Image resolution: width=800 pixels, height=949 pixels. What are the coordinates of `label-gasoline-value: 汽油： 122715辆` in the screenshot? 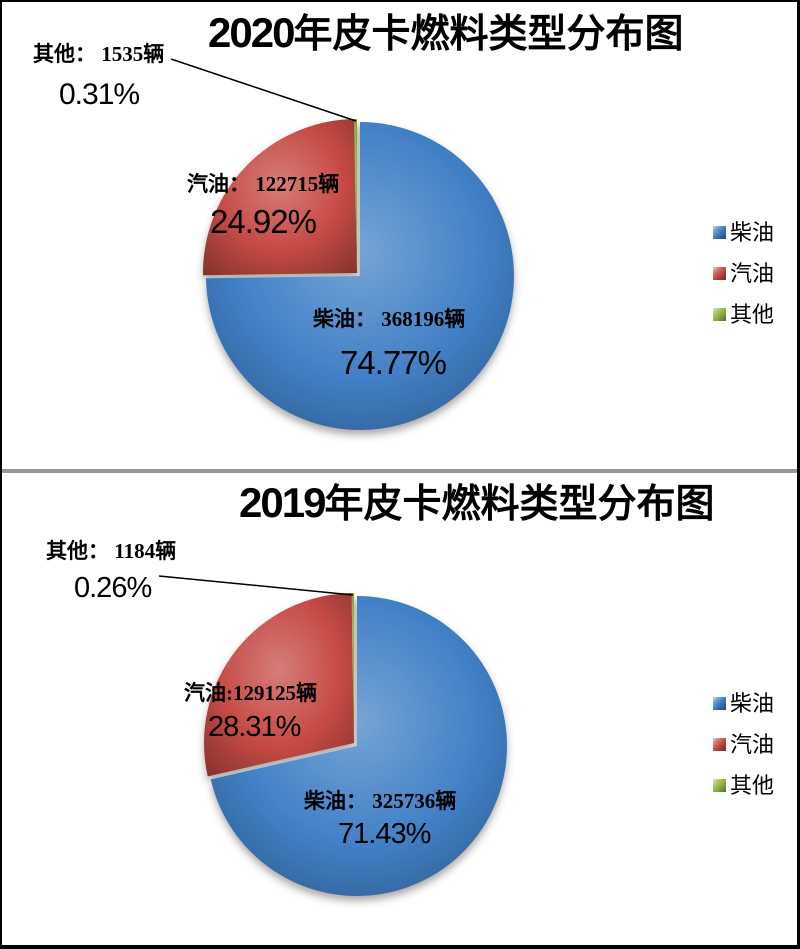 It's located at (263, 184).